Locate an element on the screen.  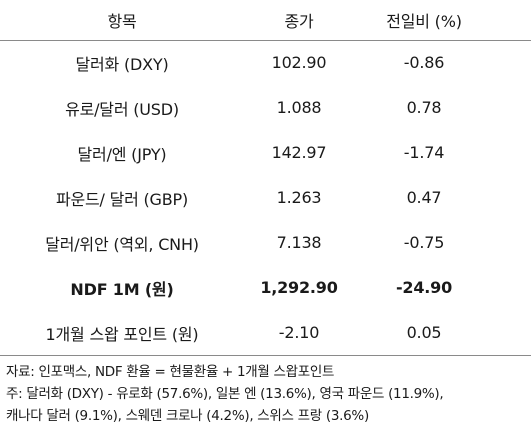
row-item: NDF 1M (원) is located at coordinates (122, 289).